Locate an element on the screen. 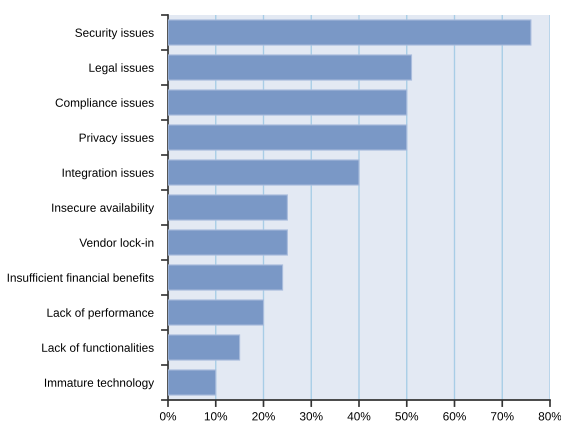 This screenshot has width=561, height=427. x-tick-label: 70% is located at coordinates (502, 416).